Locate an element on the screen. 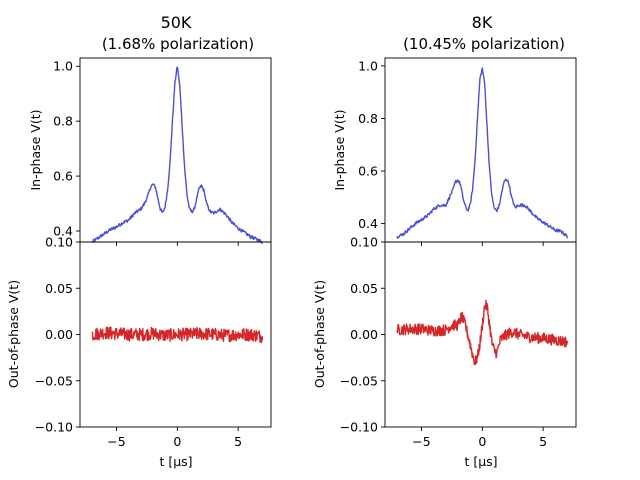 The image size is (640, 480). axes-frame-50k-outphase is located at coordinates (175, 334).